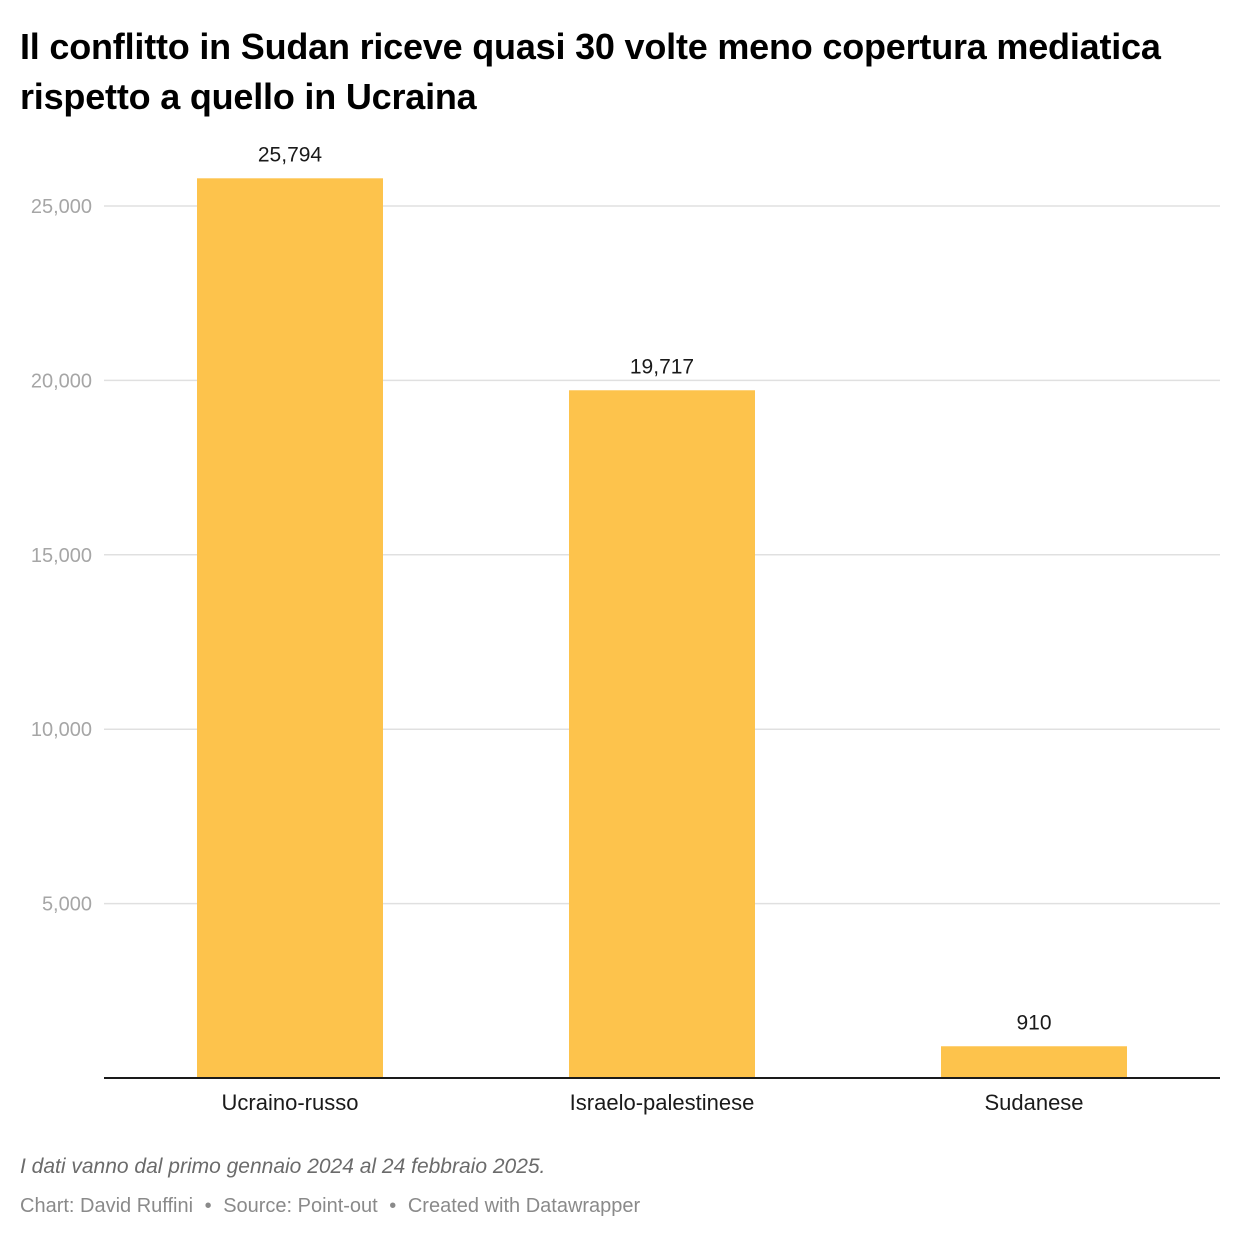 The image size is (1240, 1240). Describe the element at coordinates (300, 1206) in the screenshot. I see `footer-source: Source: Point-out` at that location.